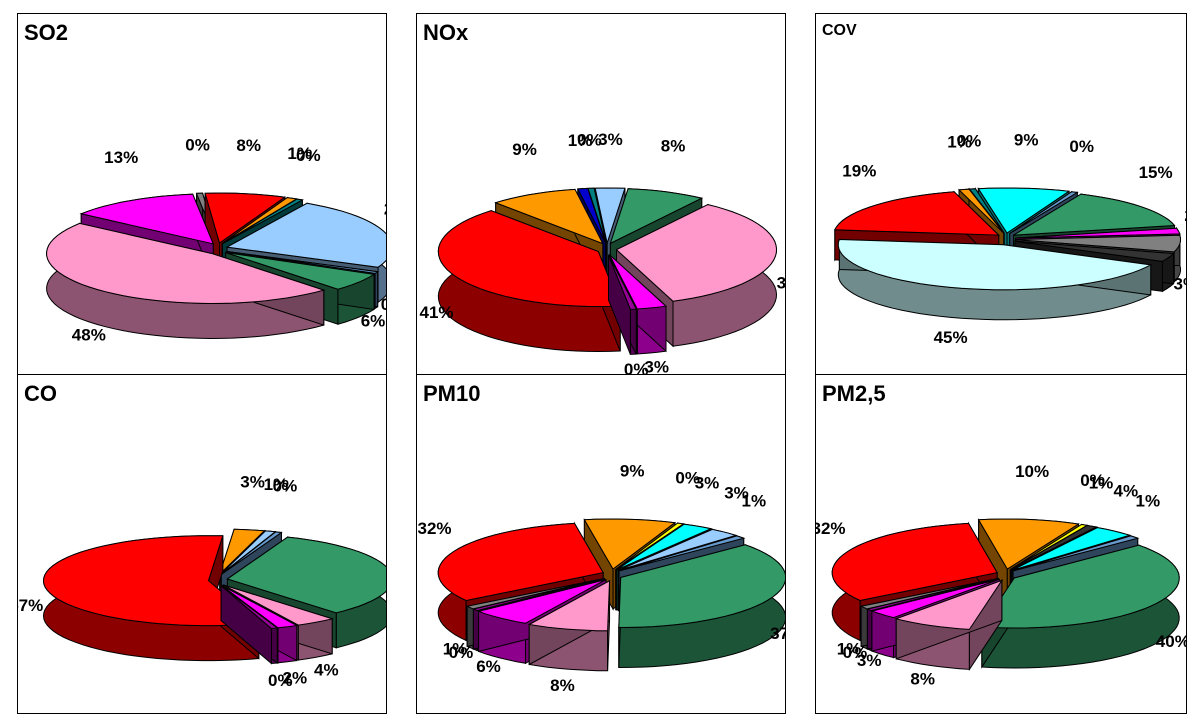 Image resolution: width=1204 pixels, height=714 pixels. I want to click on chart-panel-pm10: PM10 9% 0% 3% 3% 1% 37% 8% 6% 0% 1% 32%, so click(601, 544).